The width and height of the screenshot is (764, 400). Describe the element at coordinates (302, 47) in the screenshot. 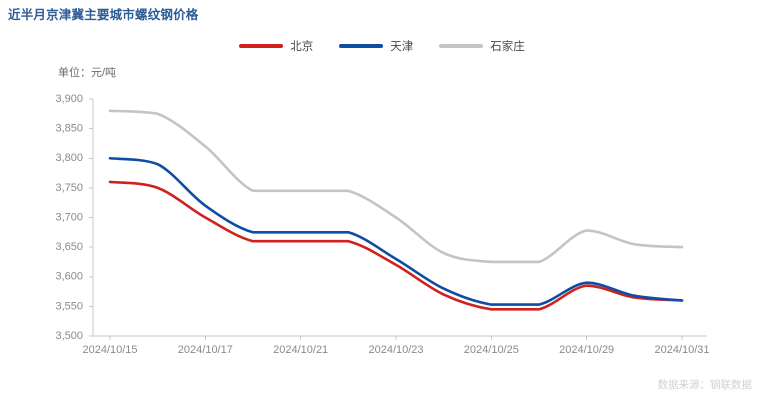

I see `legend-label-beijing: 北京` at that location.